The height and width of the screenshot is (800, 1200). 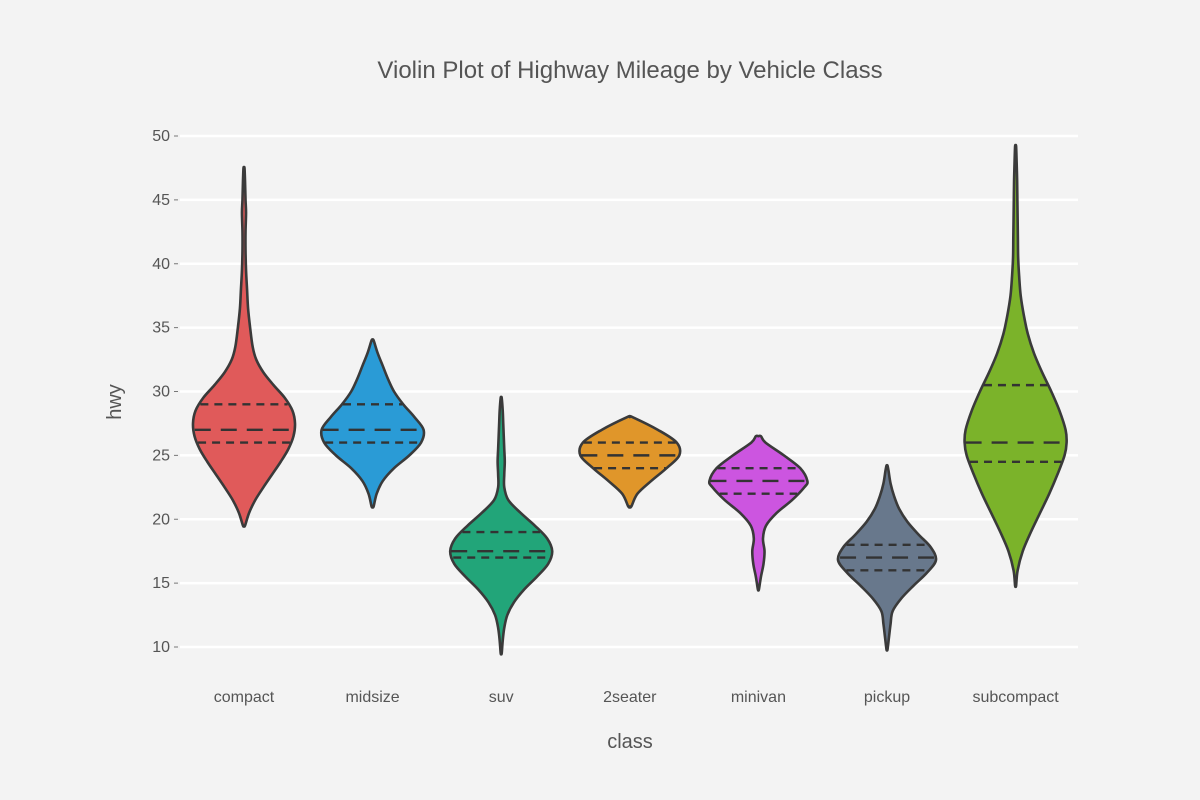 What do you see at coordinates (501, 697) in the screenshot?
I see `x-tick-label-suv: suv` at bounding box center [501, 697].